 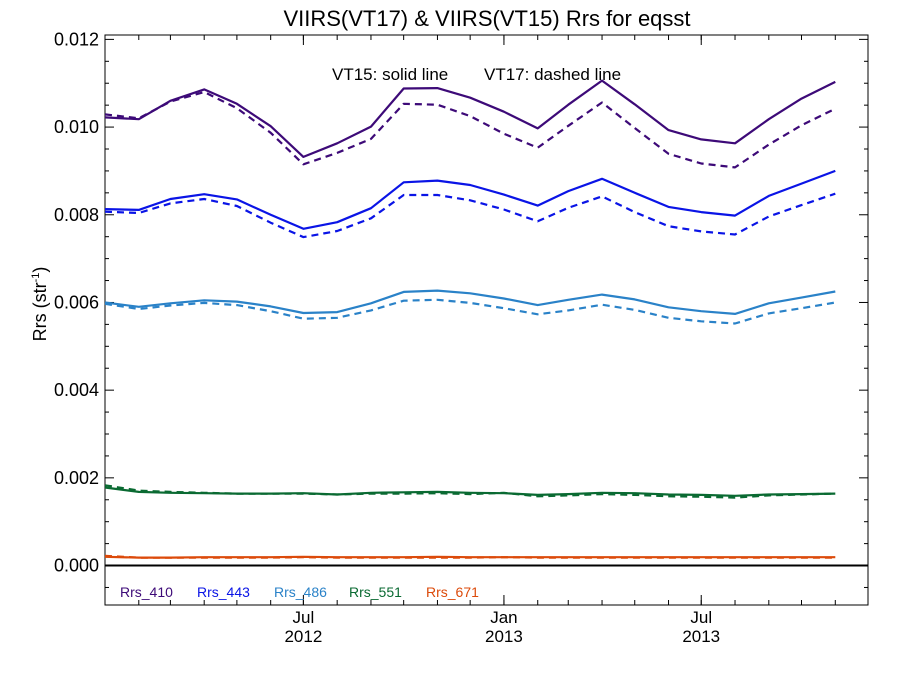 I want to click on y-axis-label: Rrs (str-1), so click(x=40, y=304).